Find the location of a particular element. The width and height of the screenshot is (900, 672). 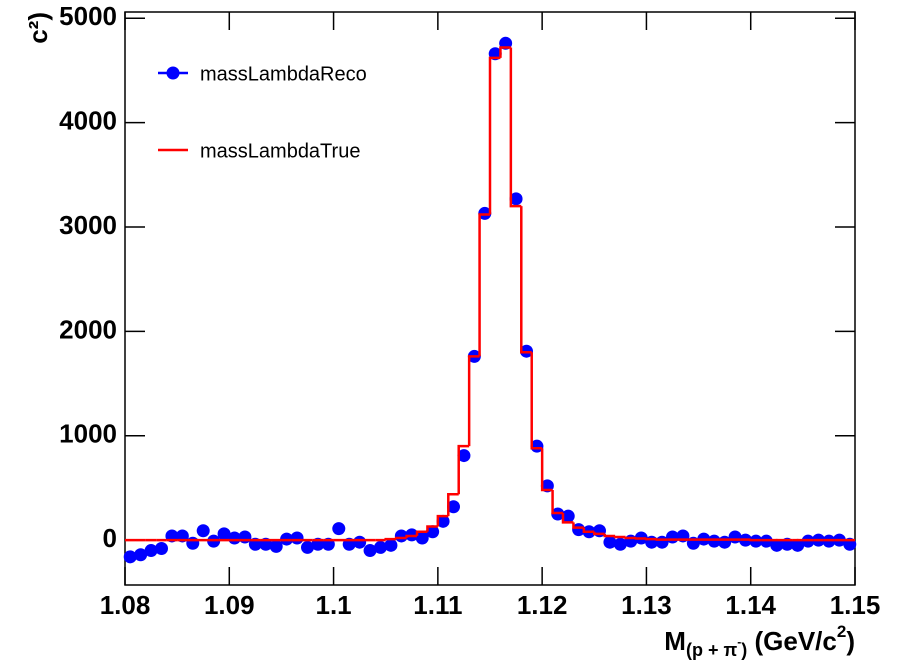

y-tick-label: 3000 is located at coordinates (88, 225).